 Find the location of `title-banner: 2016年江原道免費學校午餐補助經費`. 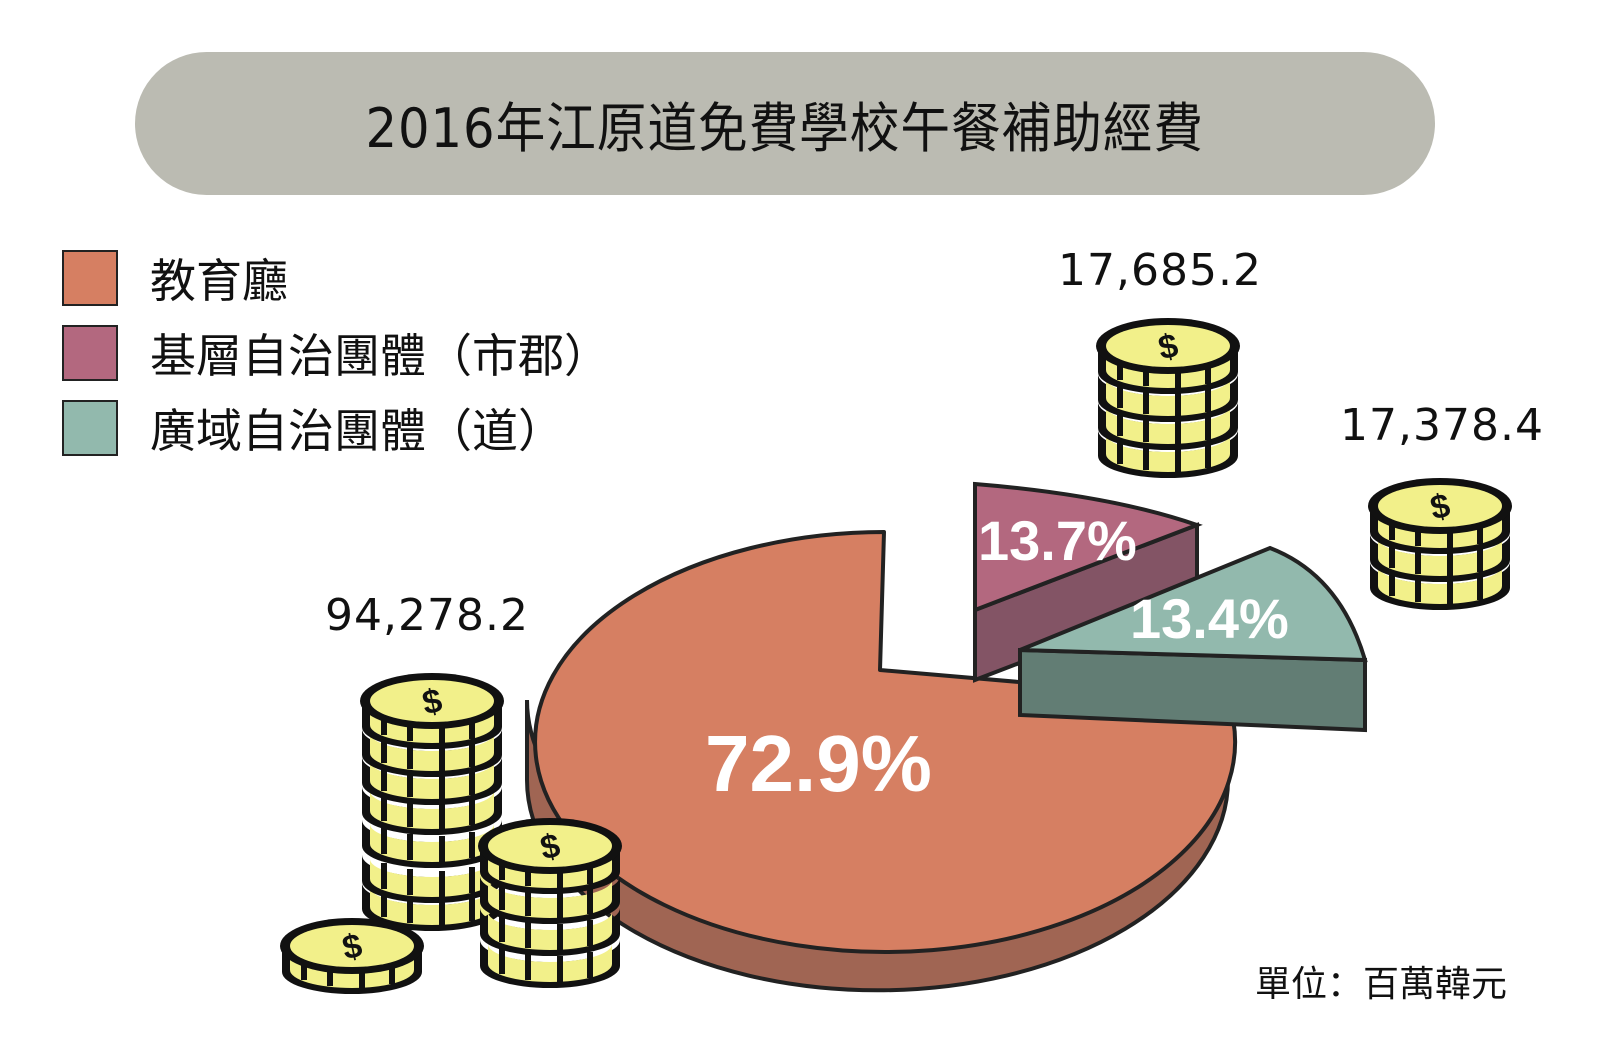

title-banner: 2016年江原道免費學校午餐補助經費 is located at coordinates (785, 123).